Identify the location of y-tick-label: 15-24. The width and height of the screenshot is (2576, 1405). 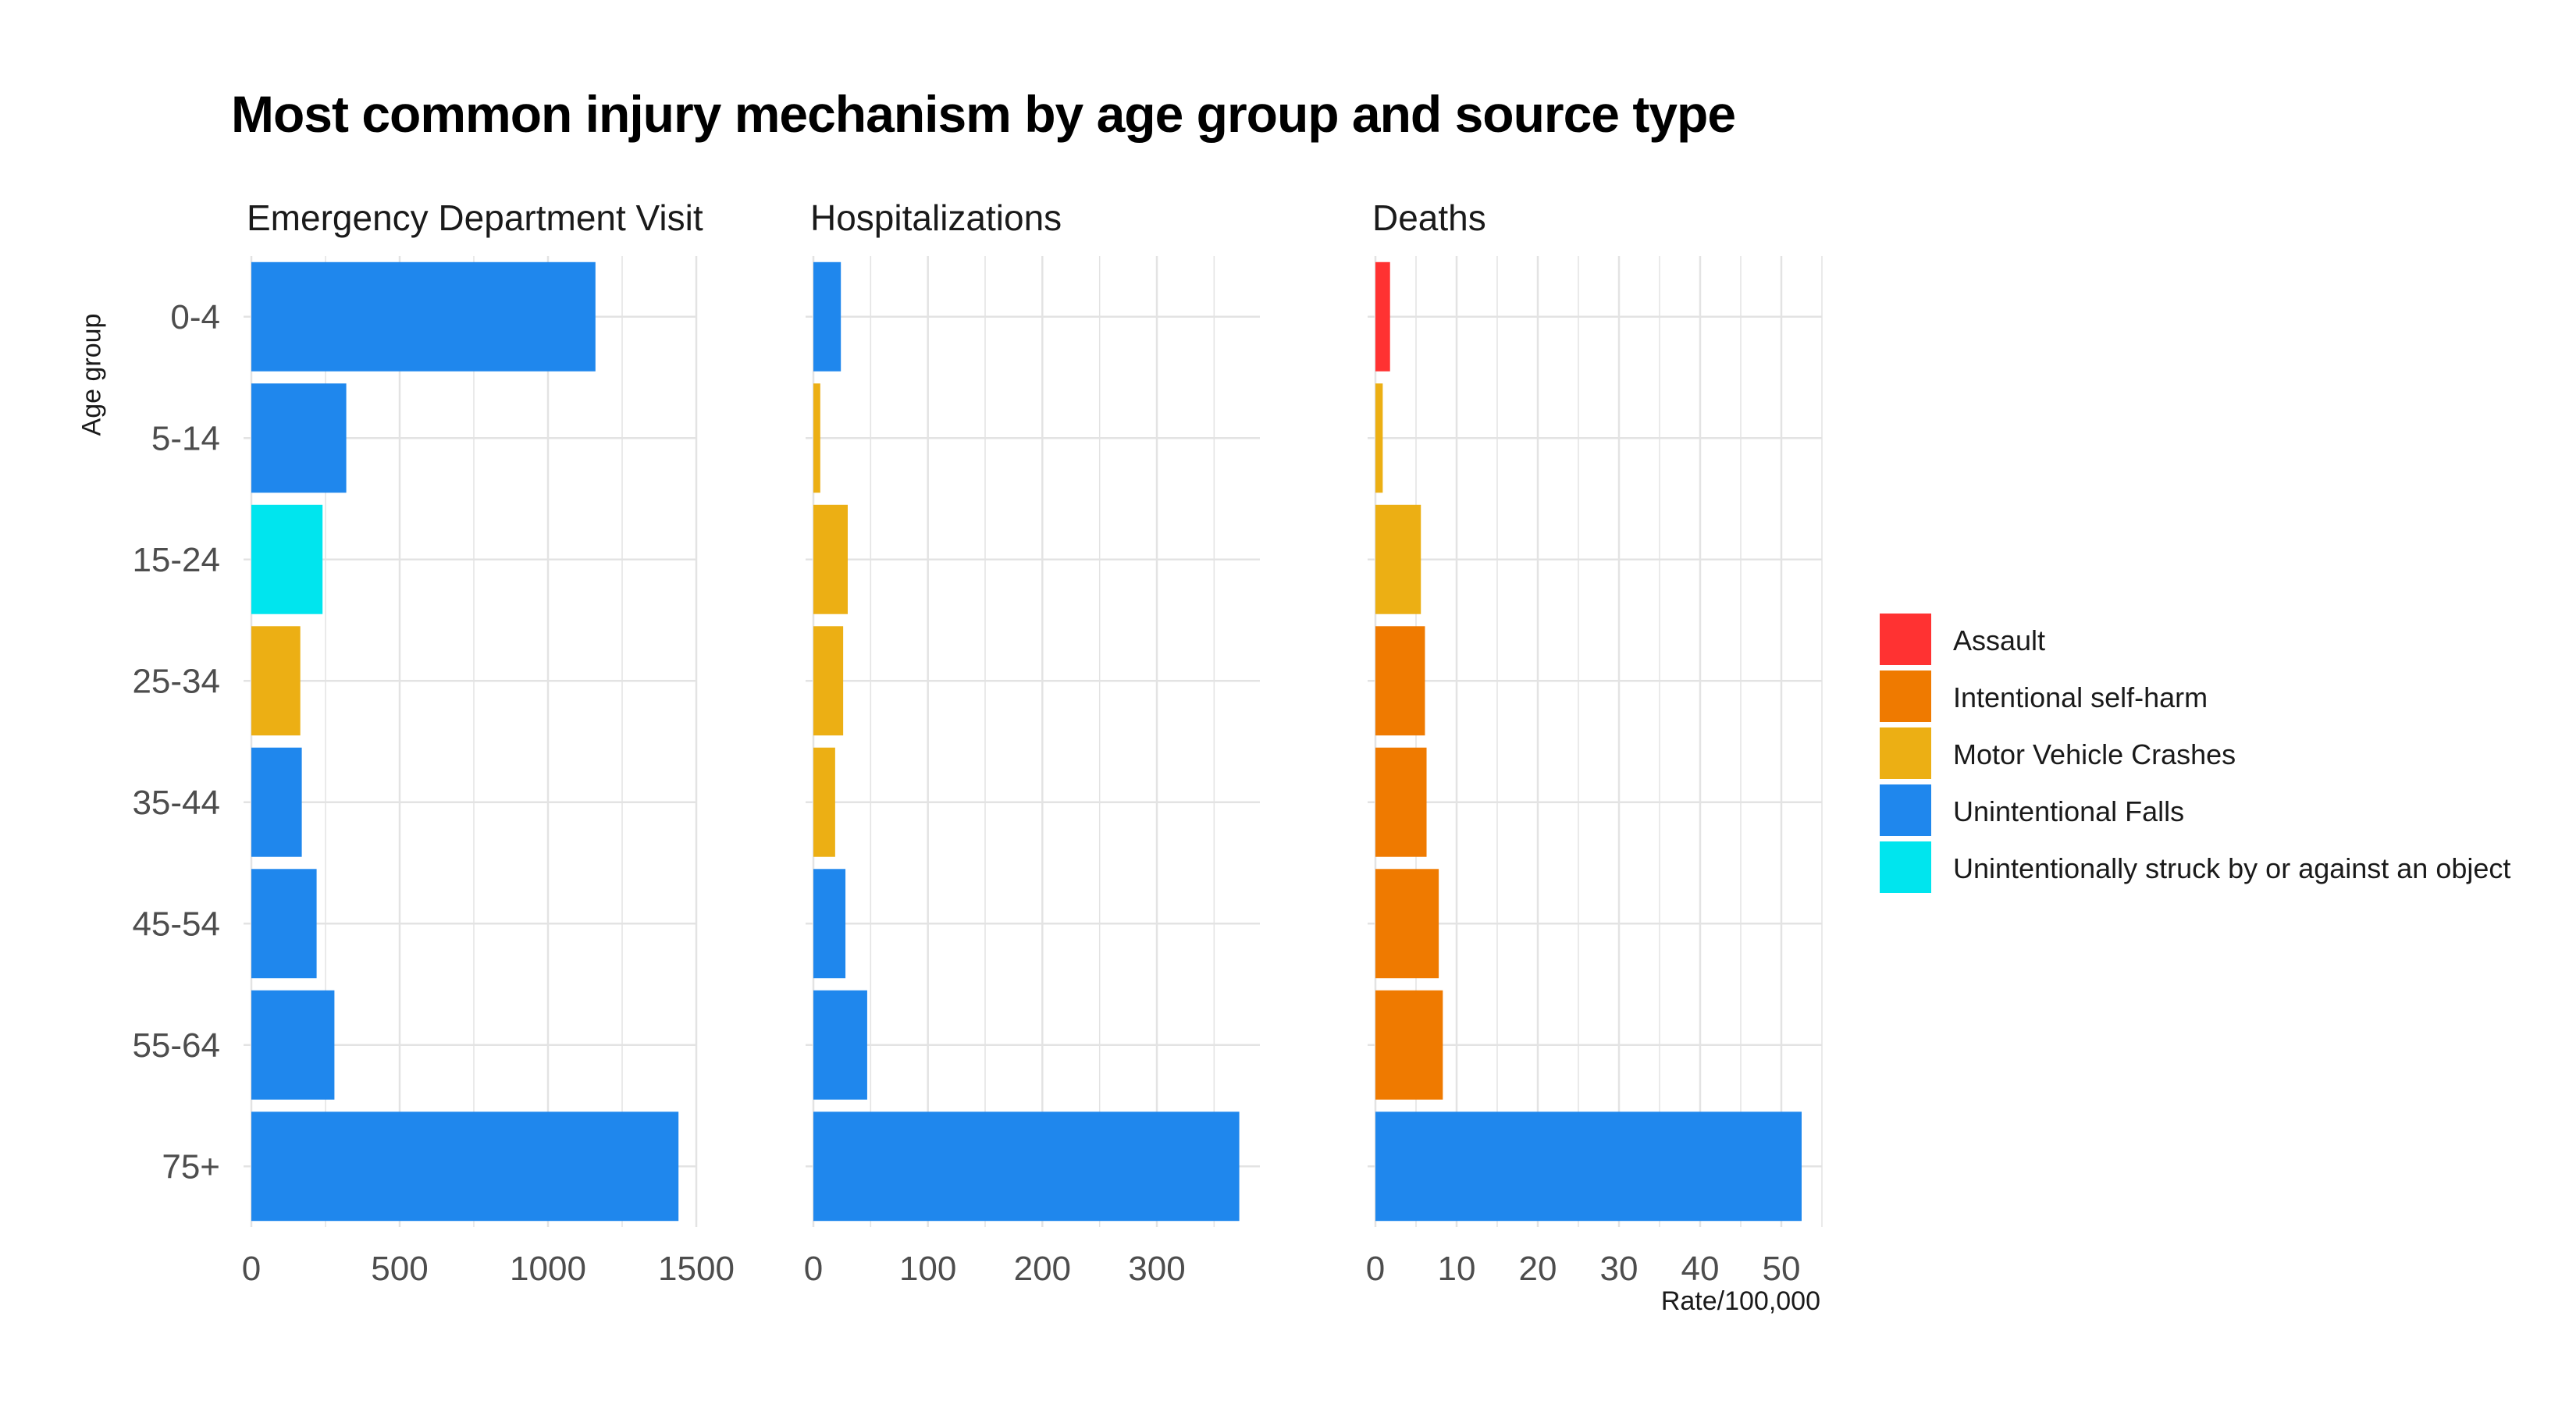
(176, 560).